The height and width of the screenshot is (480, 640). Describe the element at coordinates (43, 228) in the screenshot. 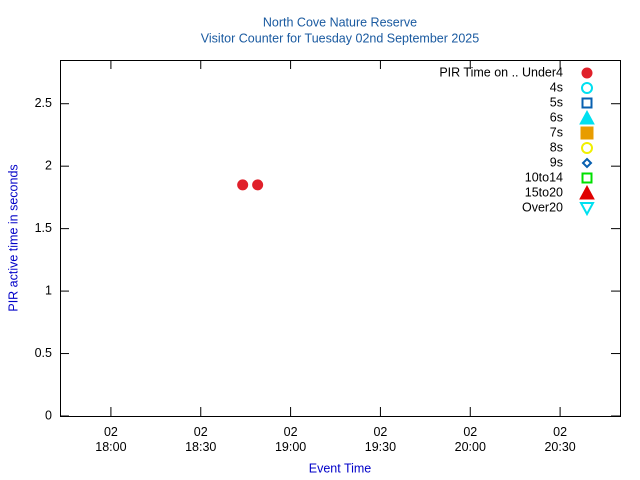

I see `y-tick-label: 1.5` at that location.